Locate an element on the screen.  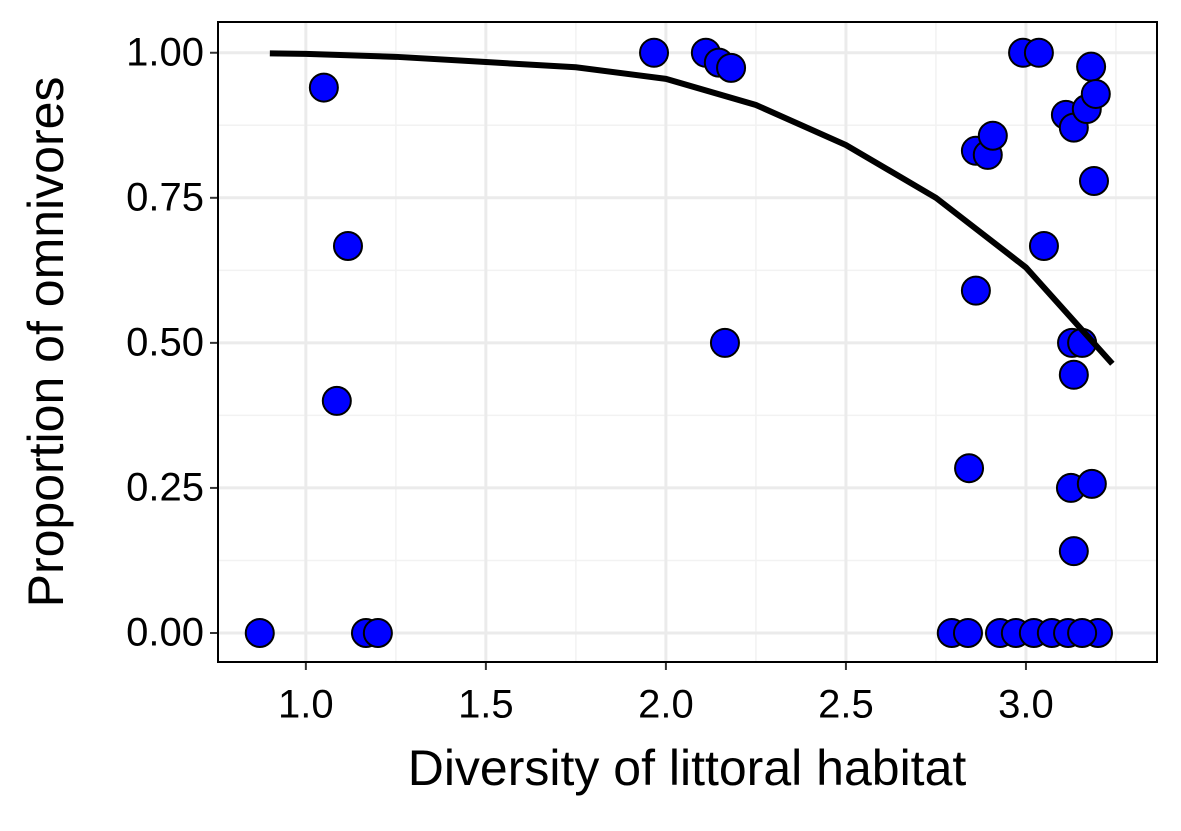
x-tick-label: 2.0 is located at coordinates (666, 705).